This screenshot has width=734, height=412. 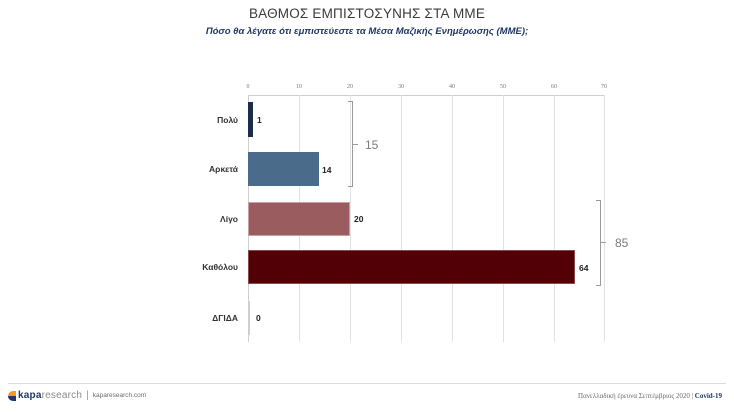 I want to click on bracket-trust-tick, so click(x=355, y=144).